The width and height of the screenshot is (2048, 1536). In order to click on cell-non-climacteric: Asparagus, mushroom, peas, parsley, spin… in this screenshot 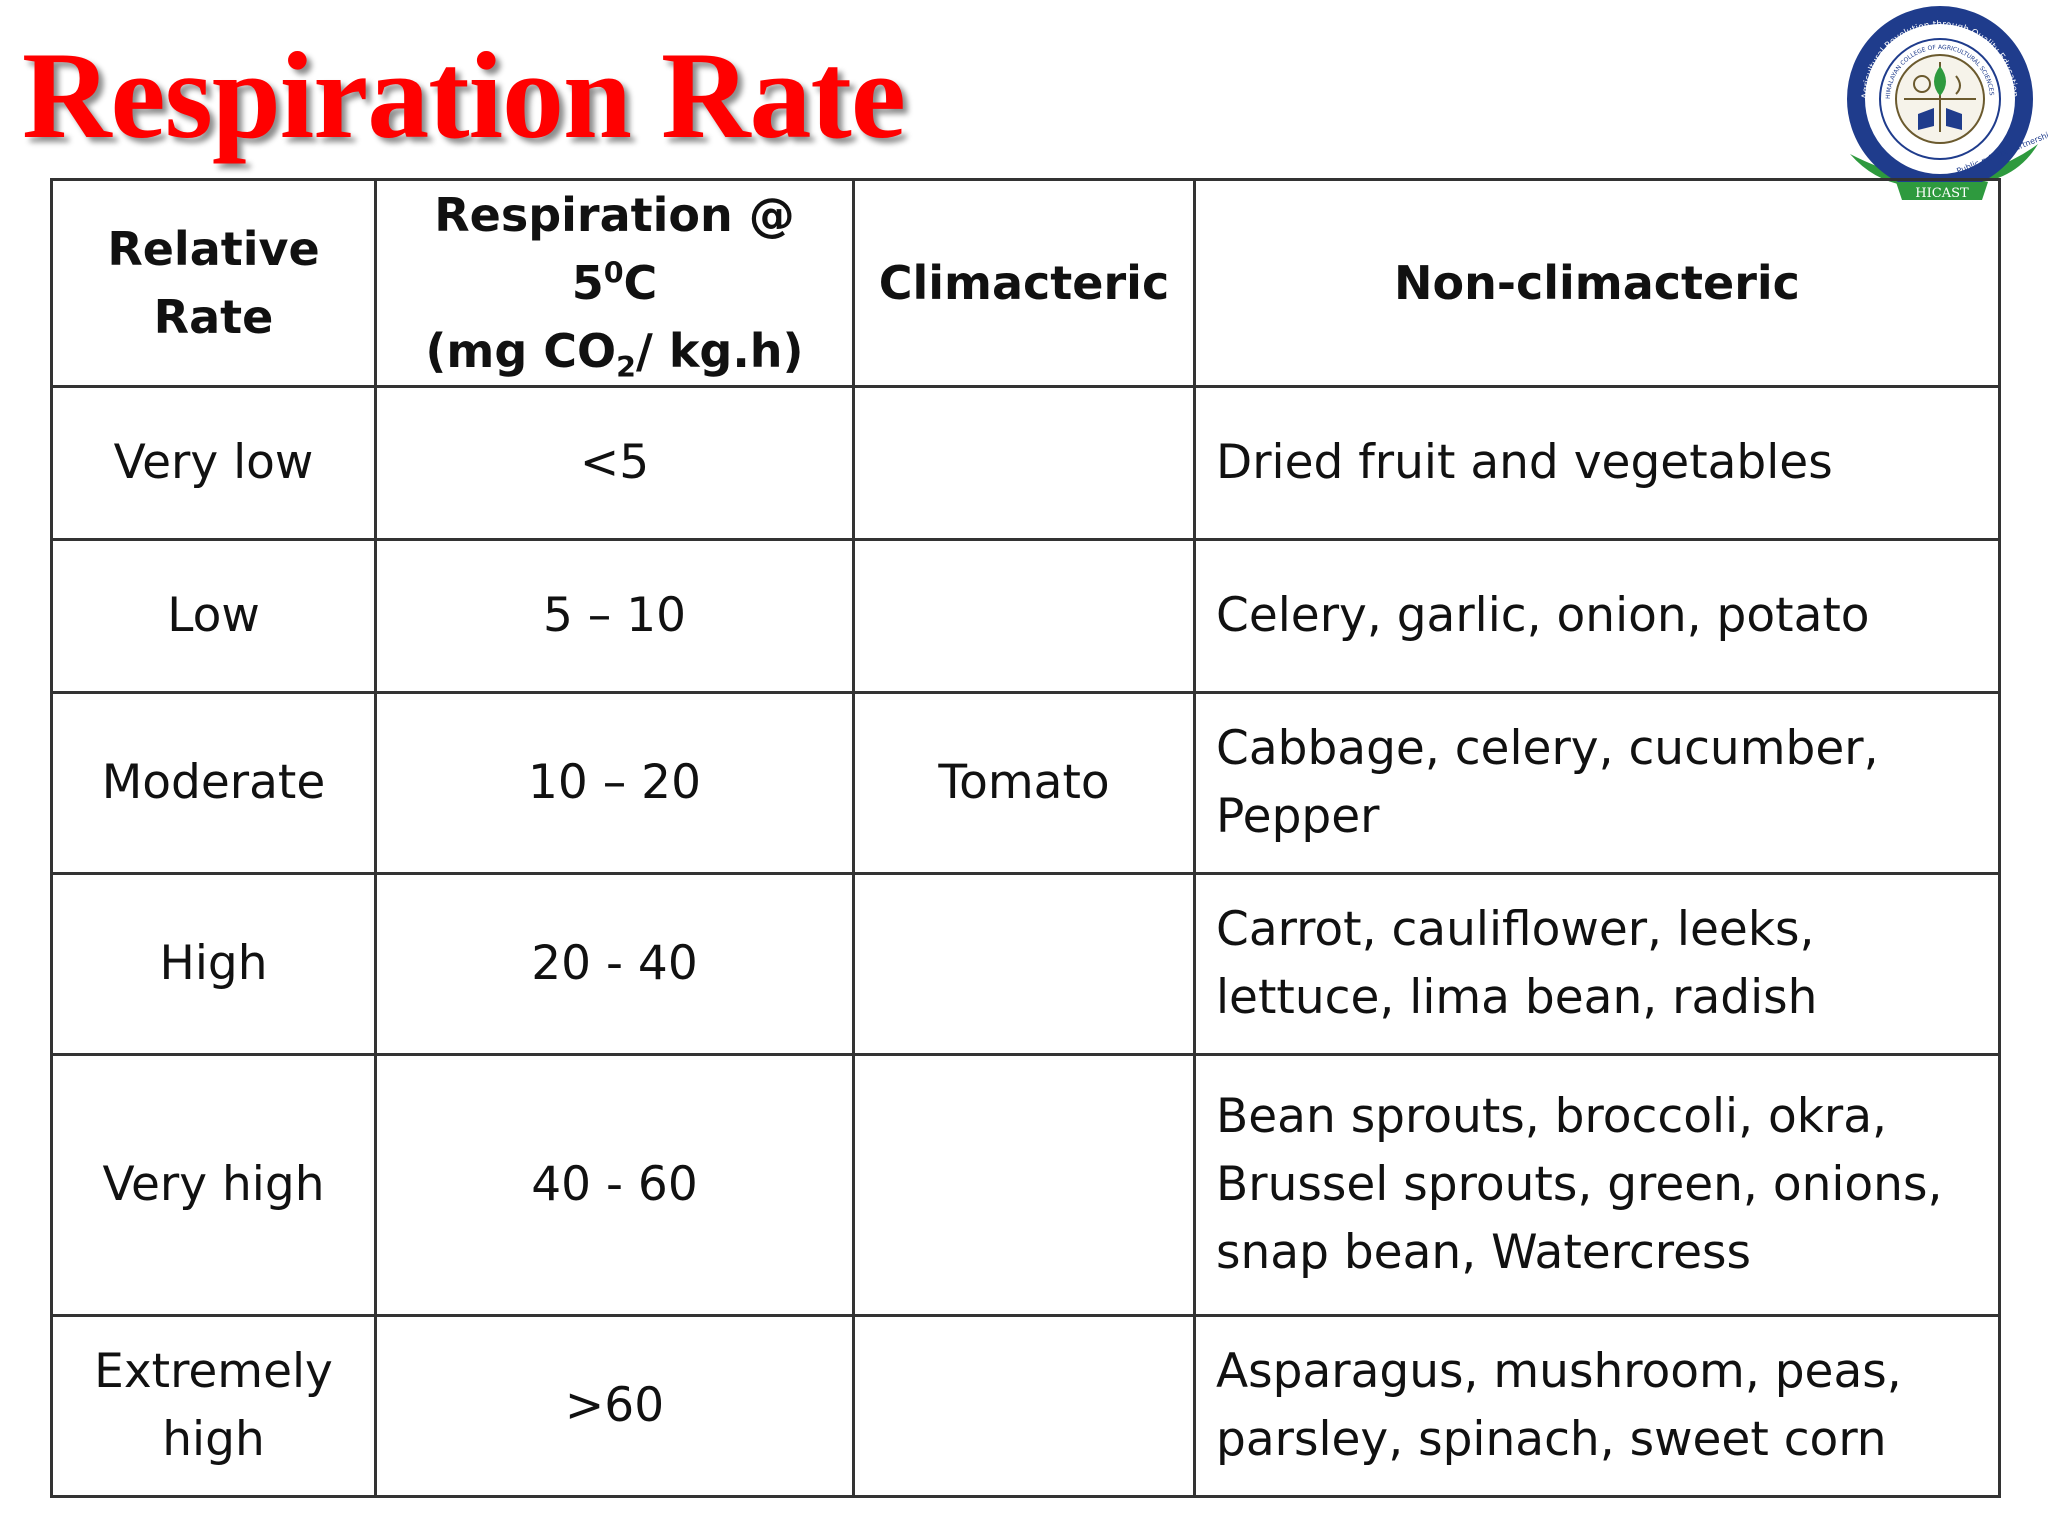, I will do `click(1597, 1406)`.